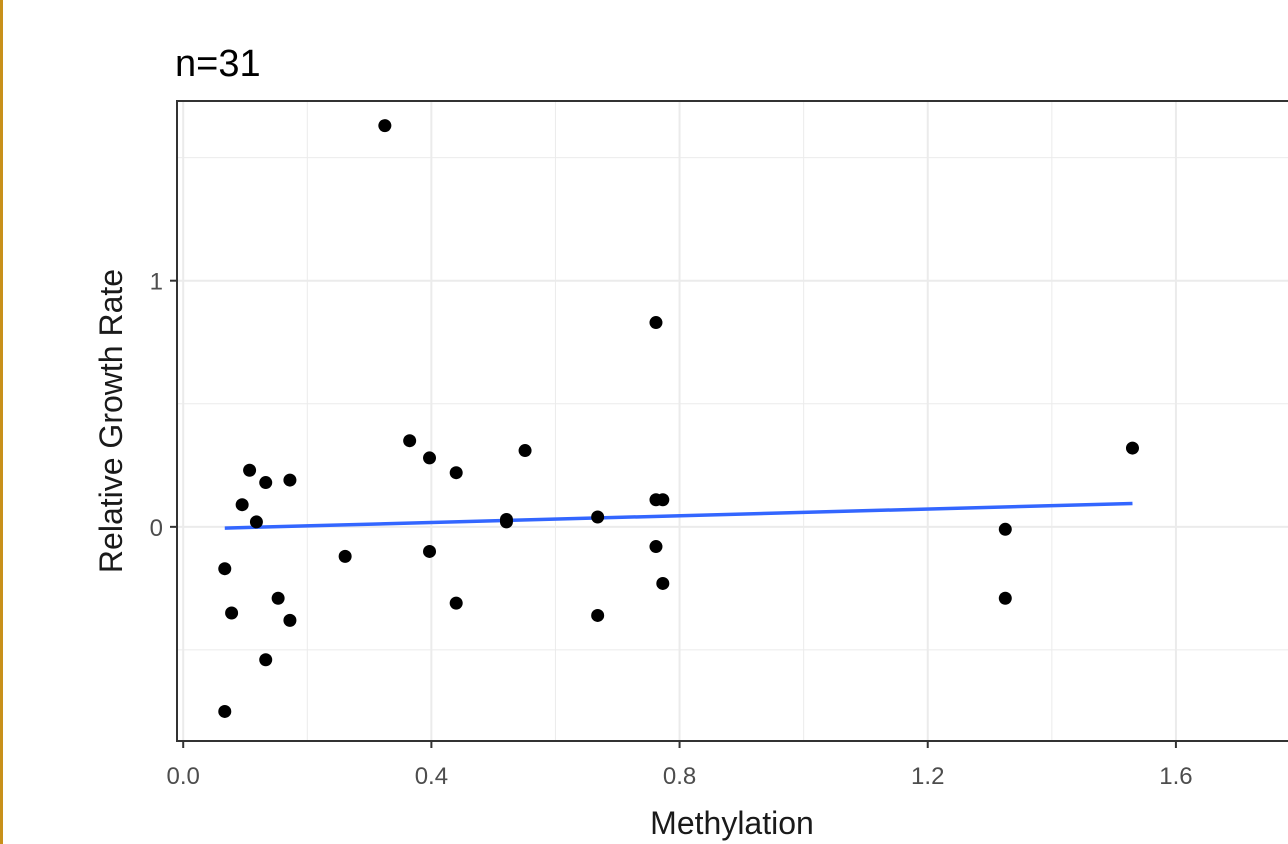 This screenshot has height=844, width=1288. I want to click on trend-line, so click(678, 515).